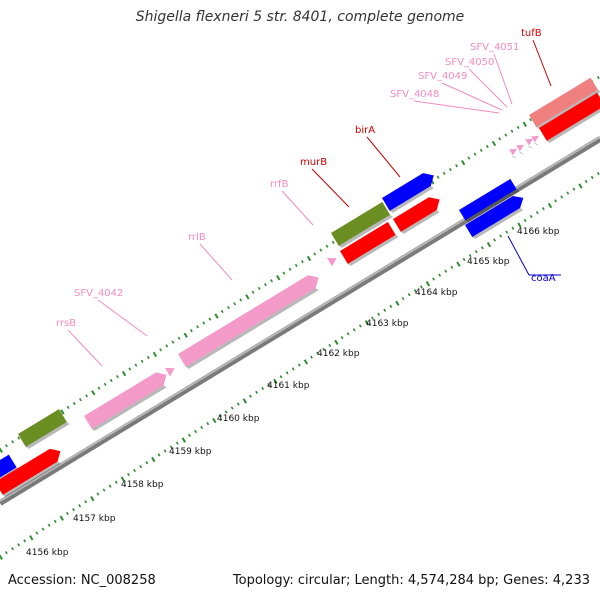 The height and width of the screenshot is (600, 600). Describe the element at coordinates (94, 519) in the screenshot. I see `scale-tick-label: 4157 kbp` at that location.